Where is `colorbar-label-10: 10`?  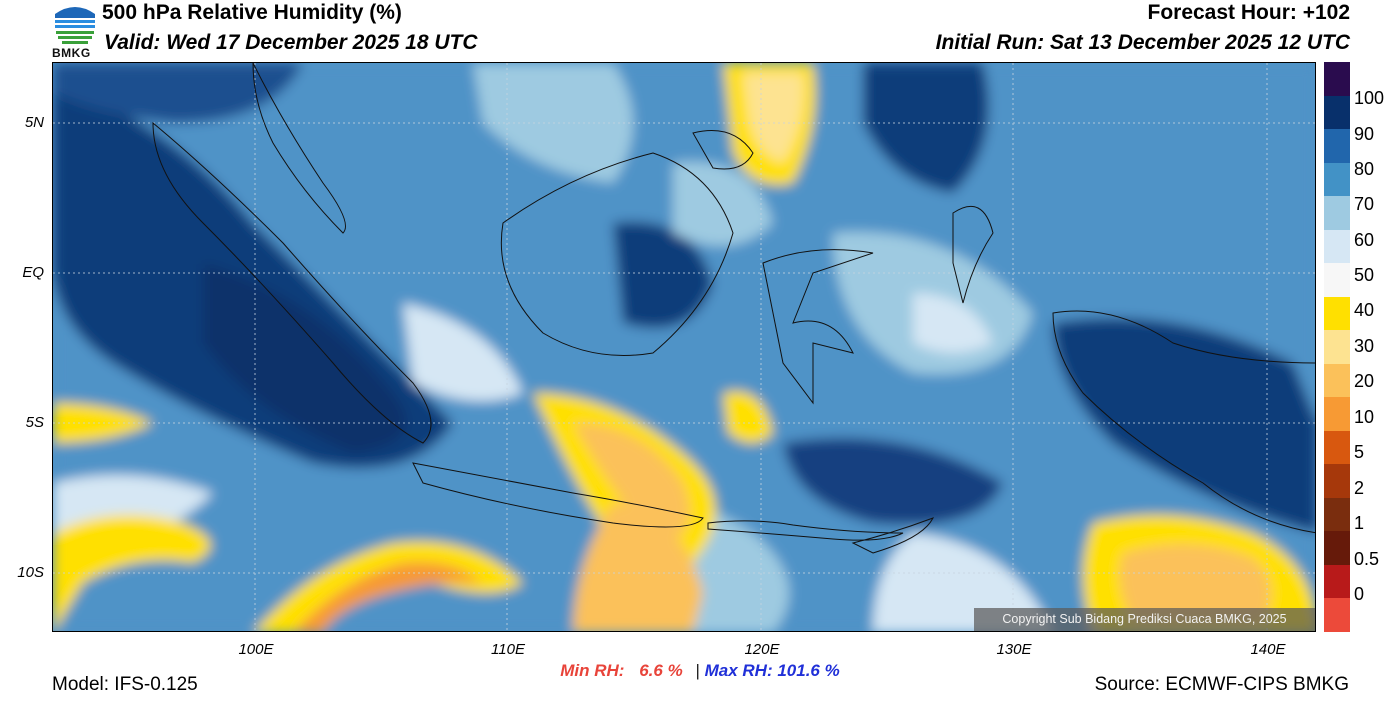
colorbar-label-10: 10 is located at coordinates (1364, 417).